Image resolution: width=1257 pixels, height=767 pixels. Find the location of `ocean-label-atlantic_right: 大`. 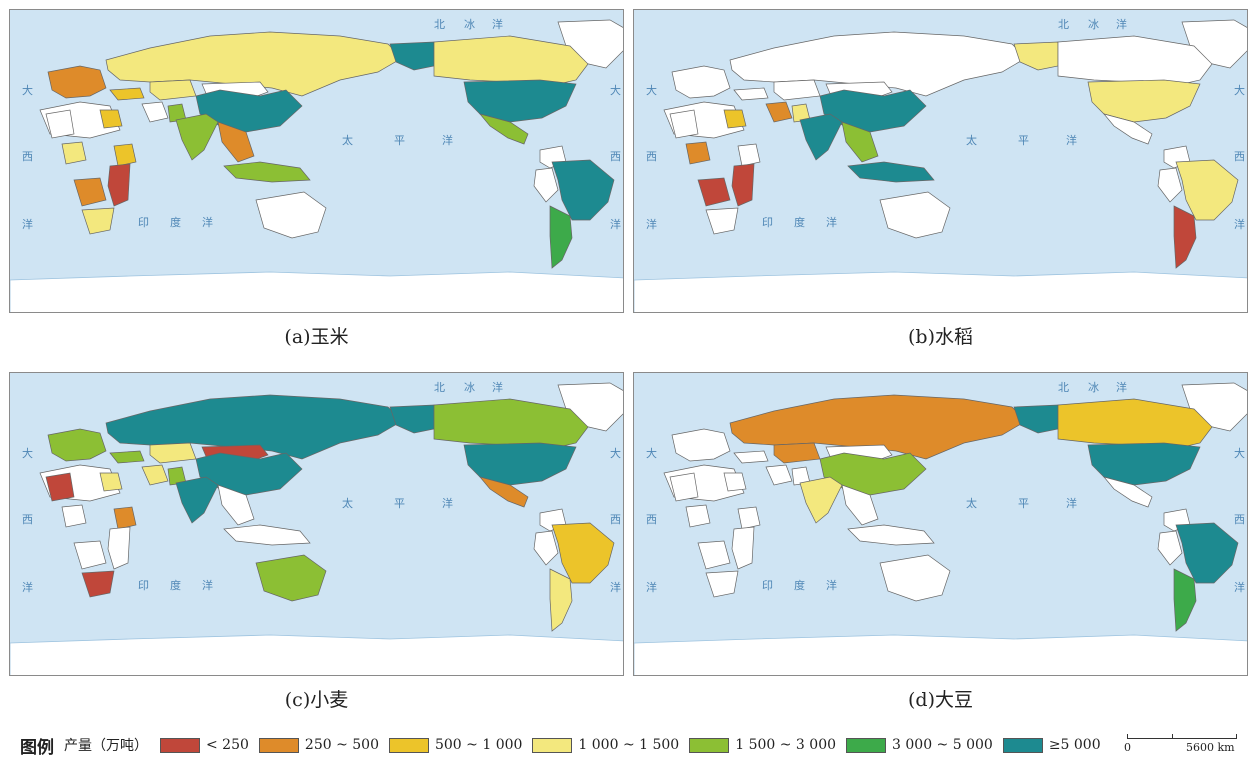

ocean-label-atlantic_right: 大 is located at coordinates (615, 453).